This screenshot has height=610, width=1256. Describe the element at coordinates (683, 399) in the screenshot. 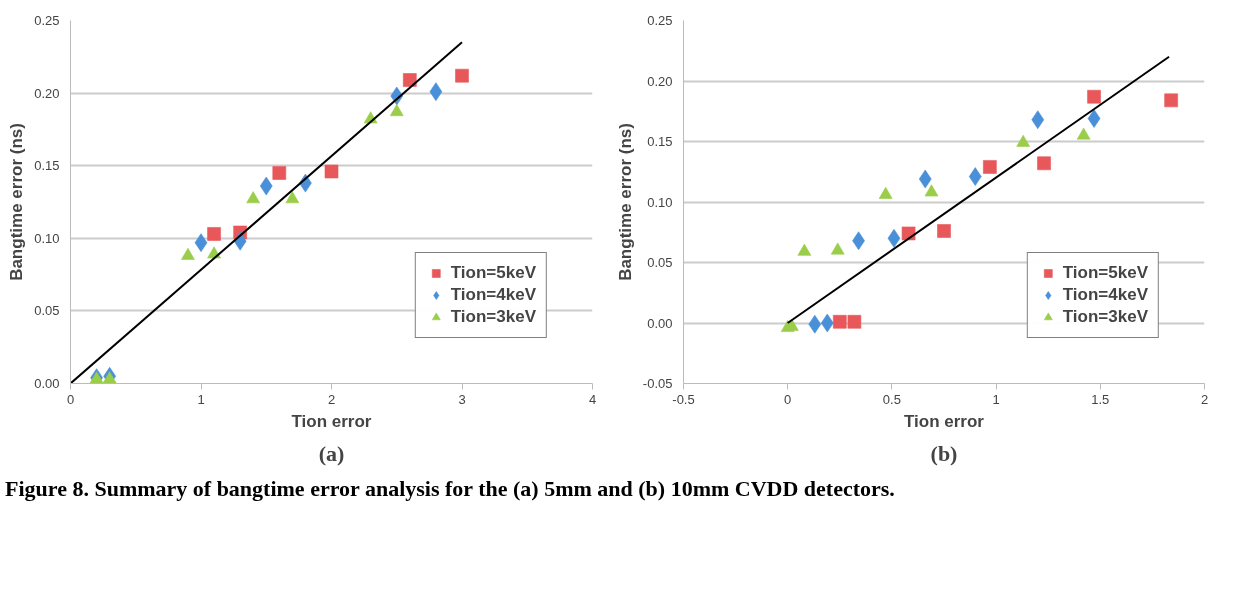

I see `x-tick-label: -0.5` at that location.